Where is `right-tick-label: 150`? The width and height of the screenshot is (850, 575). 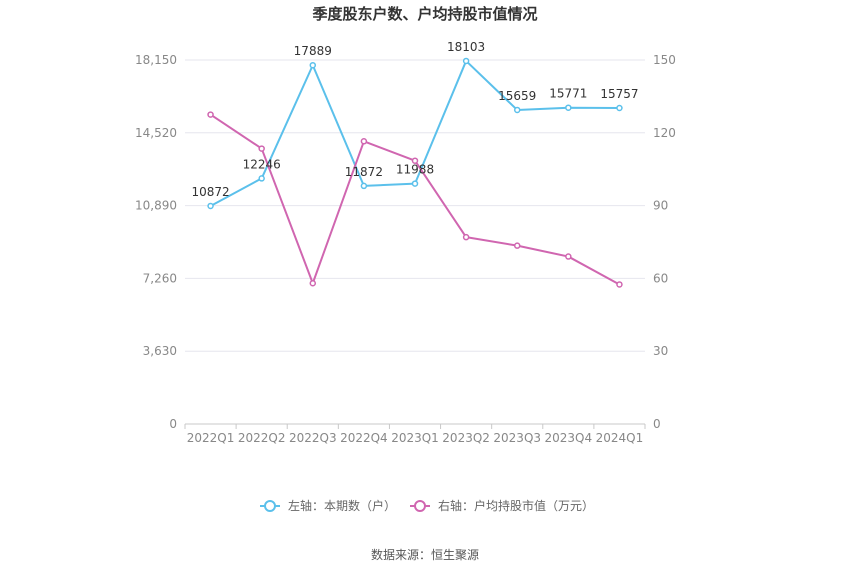
right-tick-label: 150 is located at coordinates (664, 60).